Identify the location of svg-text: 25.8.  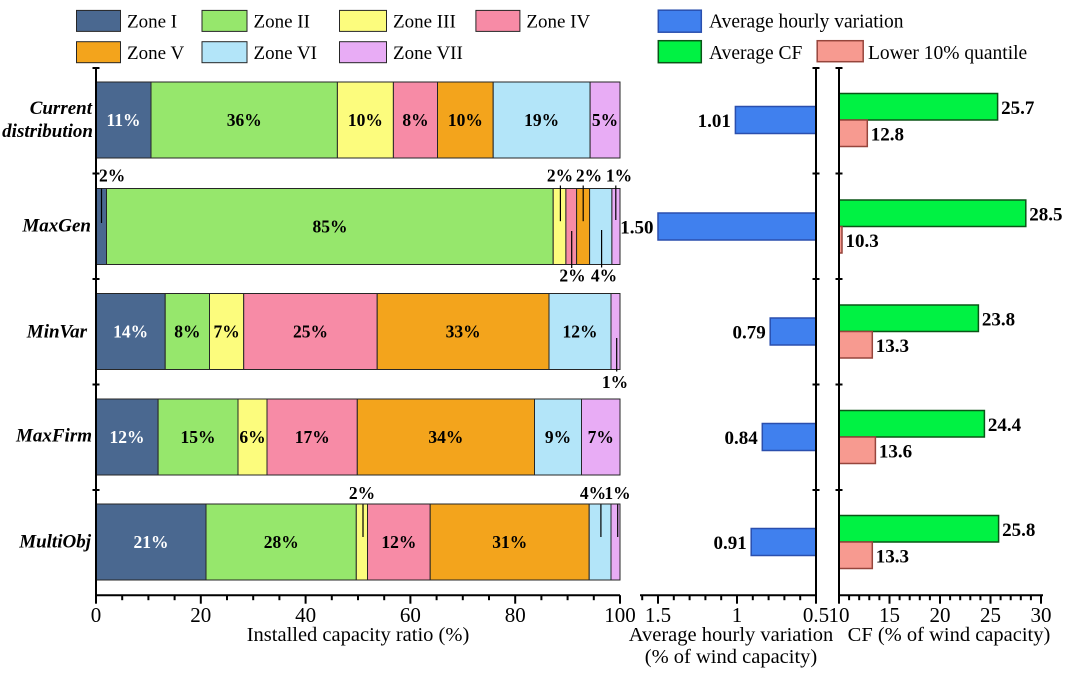
(1018, 530).